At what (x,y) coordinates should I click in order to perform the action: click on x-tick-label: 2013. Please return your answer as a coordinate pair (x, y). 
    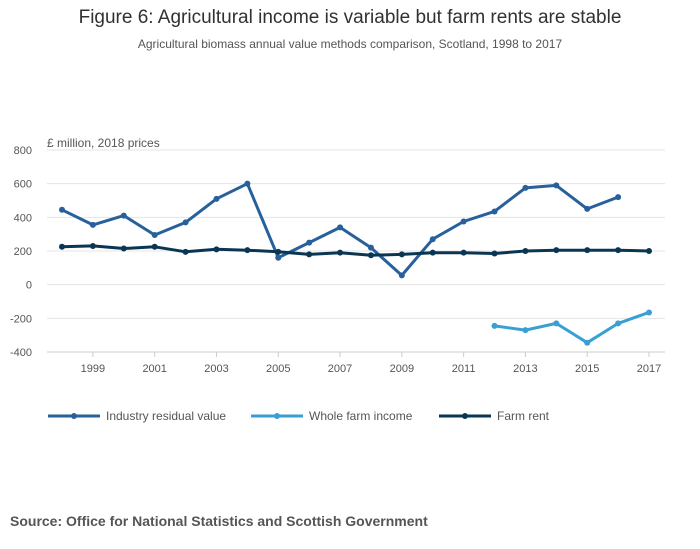
    Looking at the image, I should click on (525, 369).